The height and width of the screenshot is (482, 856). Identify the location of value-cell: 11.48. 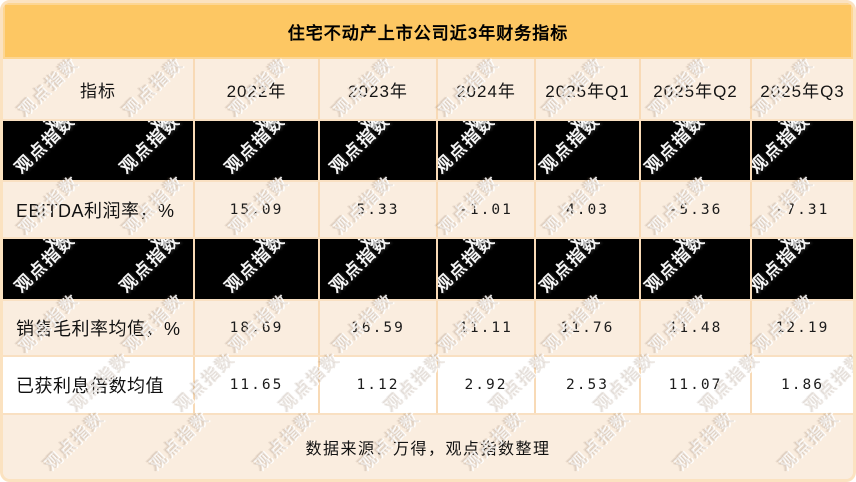
(696, 328).